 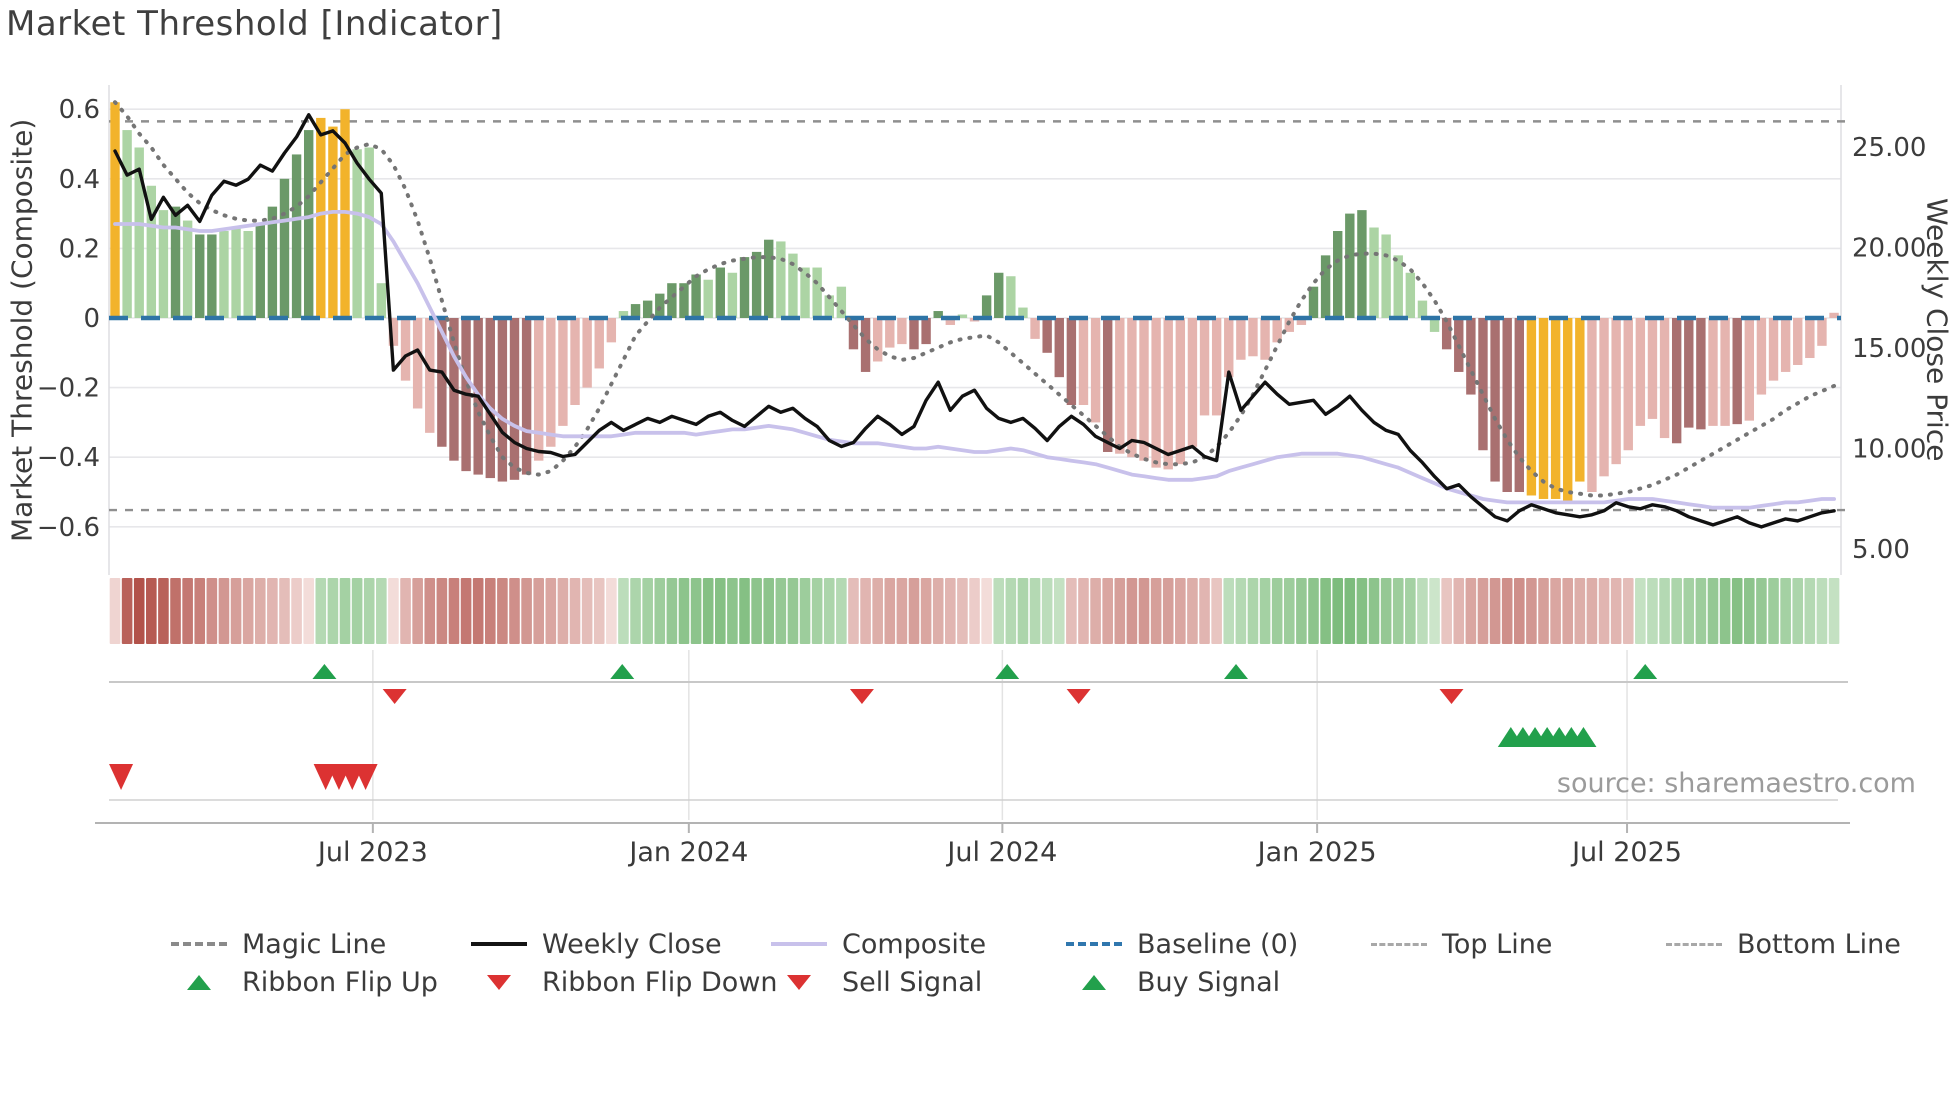 What do you see at coordinates (314, 944) in the screenshot?
I see `legend-label: Magic Line` at bounding box center [314, 944].